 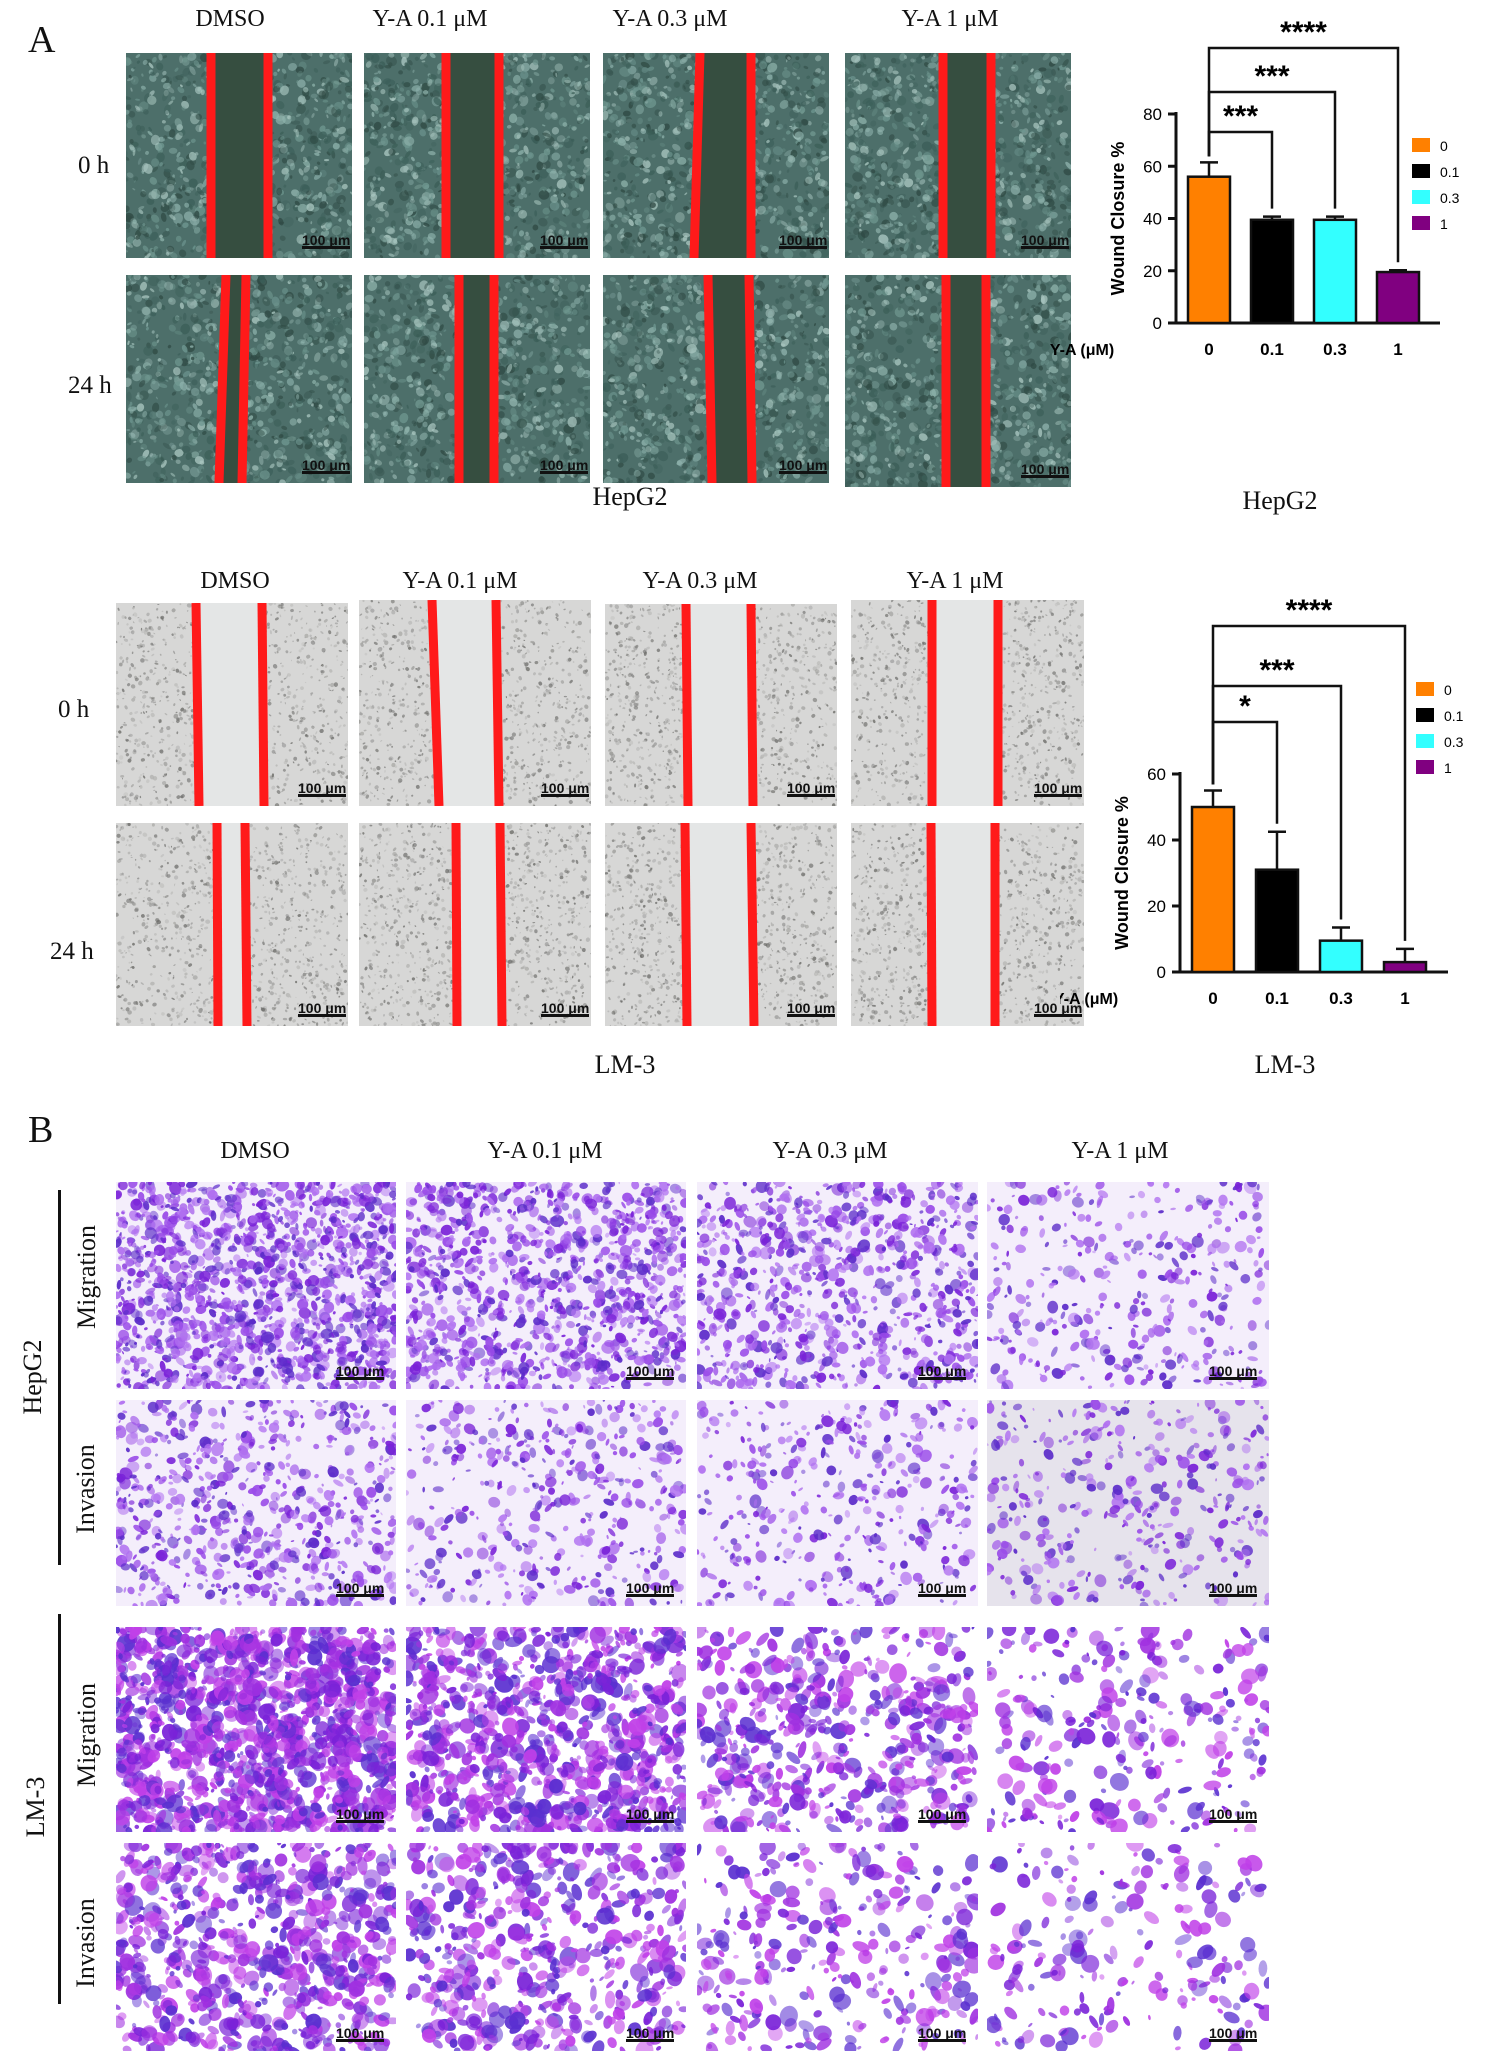 What do you see at coordinates (1454, 716) in the screenshot?
I see `legend-label: 0.1` at bounding box center [1454, 716].